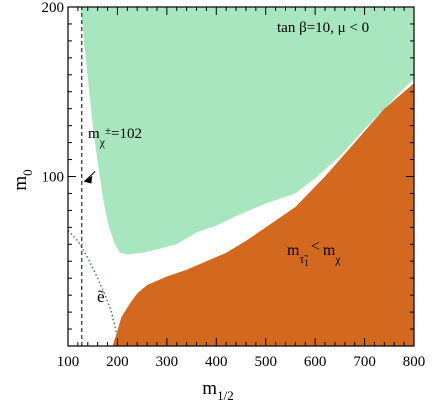 The width and height of the screenshot is (433, 409). What do you see at coordinates (53, 178) in the screenshot?
I see `y-tick-label: 100` at bounding box center [53, 178].